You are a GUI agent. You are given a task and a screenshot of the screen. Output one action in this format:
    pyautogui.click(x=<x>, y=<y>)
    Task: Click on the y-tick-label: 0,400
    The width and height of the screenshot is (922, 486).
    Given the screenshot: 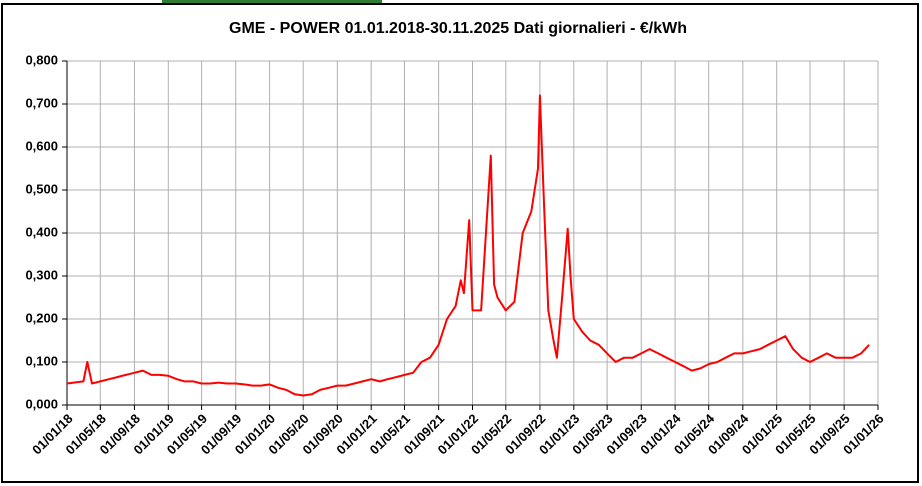 What is the action you would take?
    pyautogui.click(x=41, y=231)
    